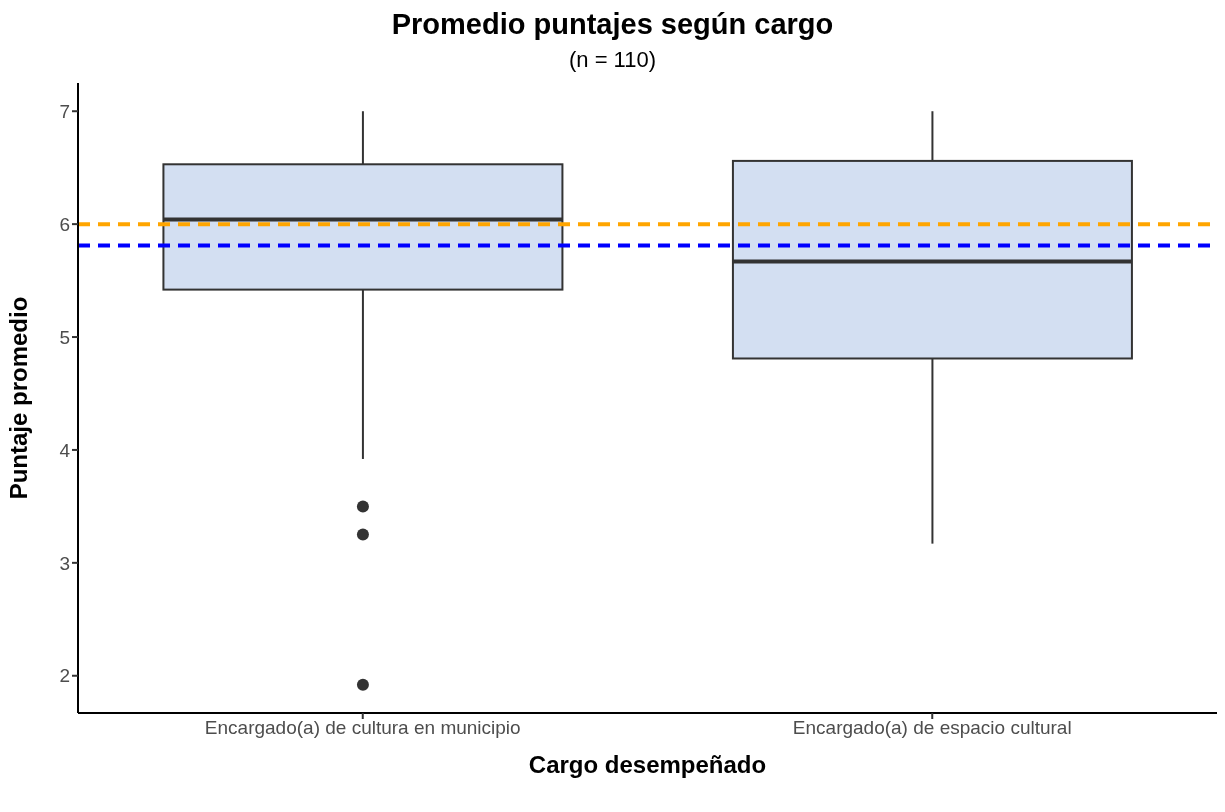 The height and width of the screenshot is (812, 1225). What do you see at coordinates (612, 60) in the screenshot?
I see `chart-subtitle: (n = 110)` at bounding box center [612, 60].